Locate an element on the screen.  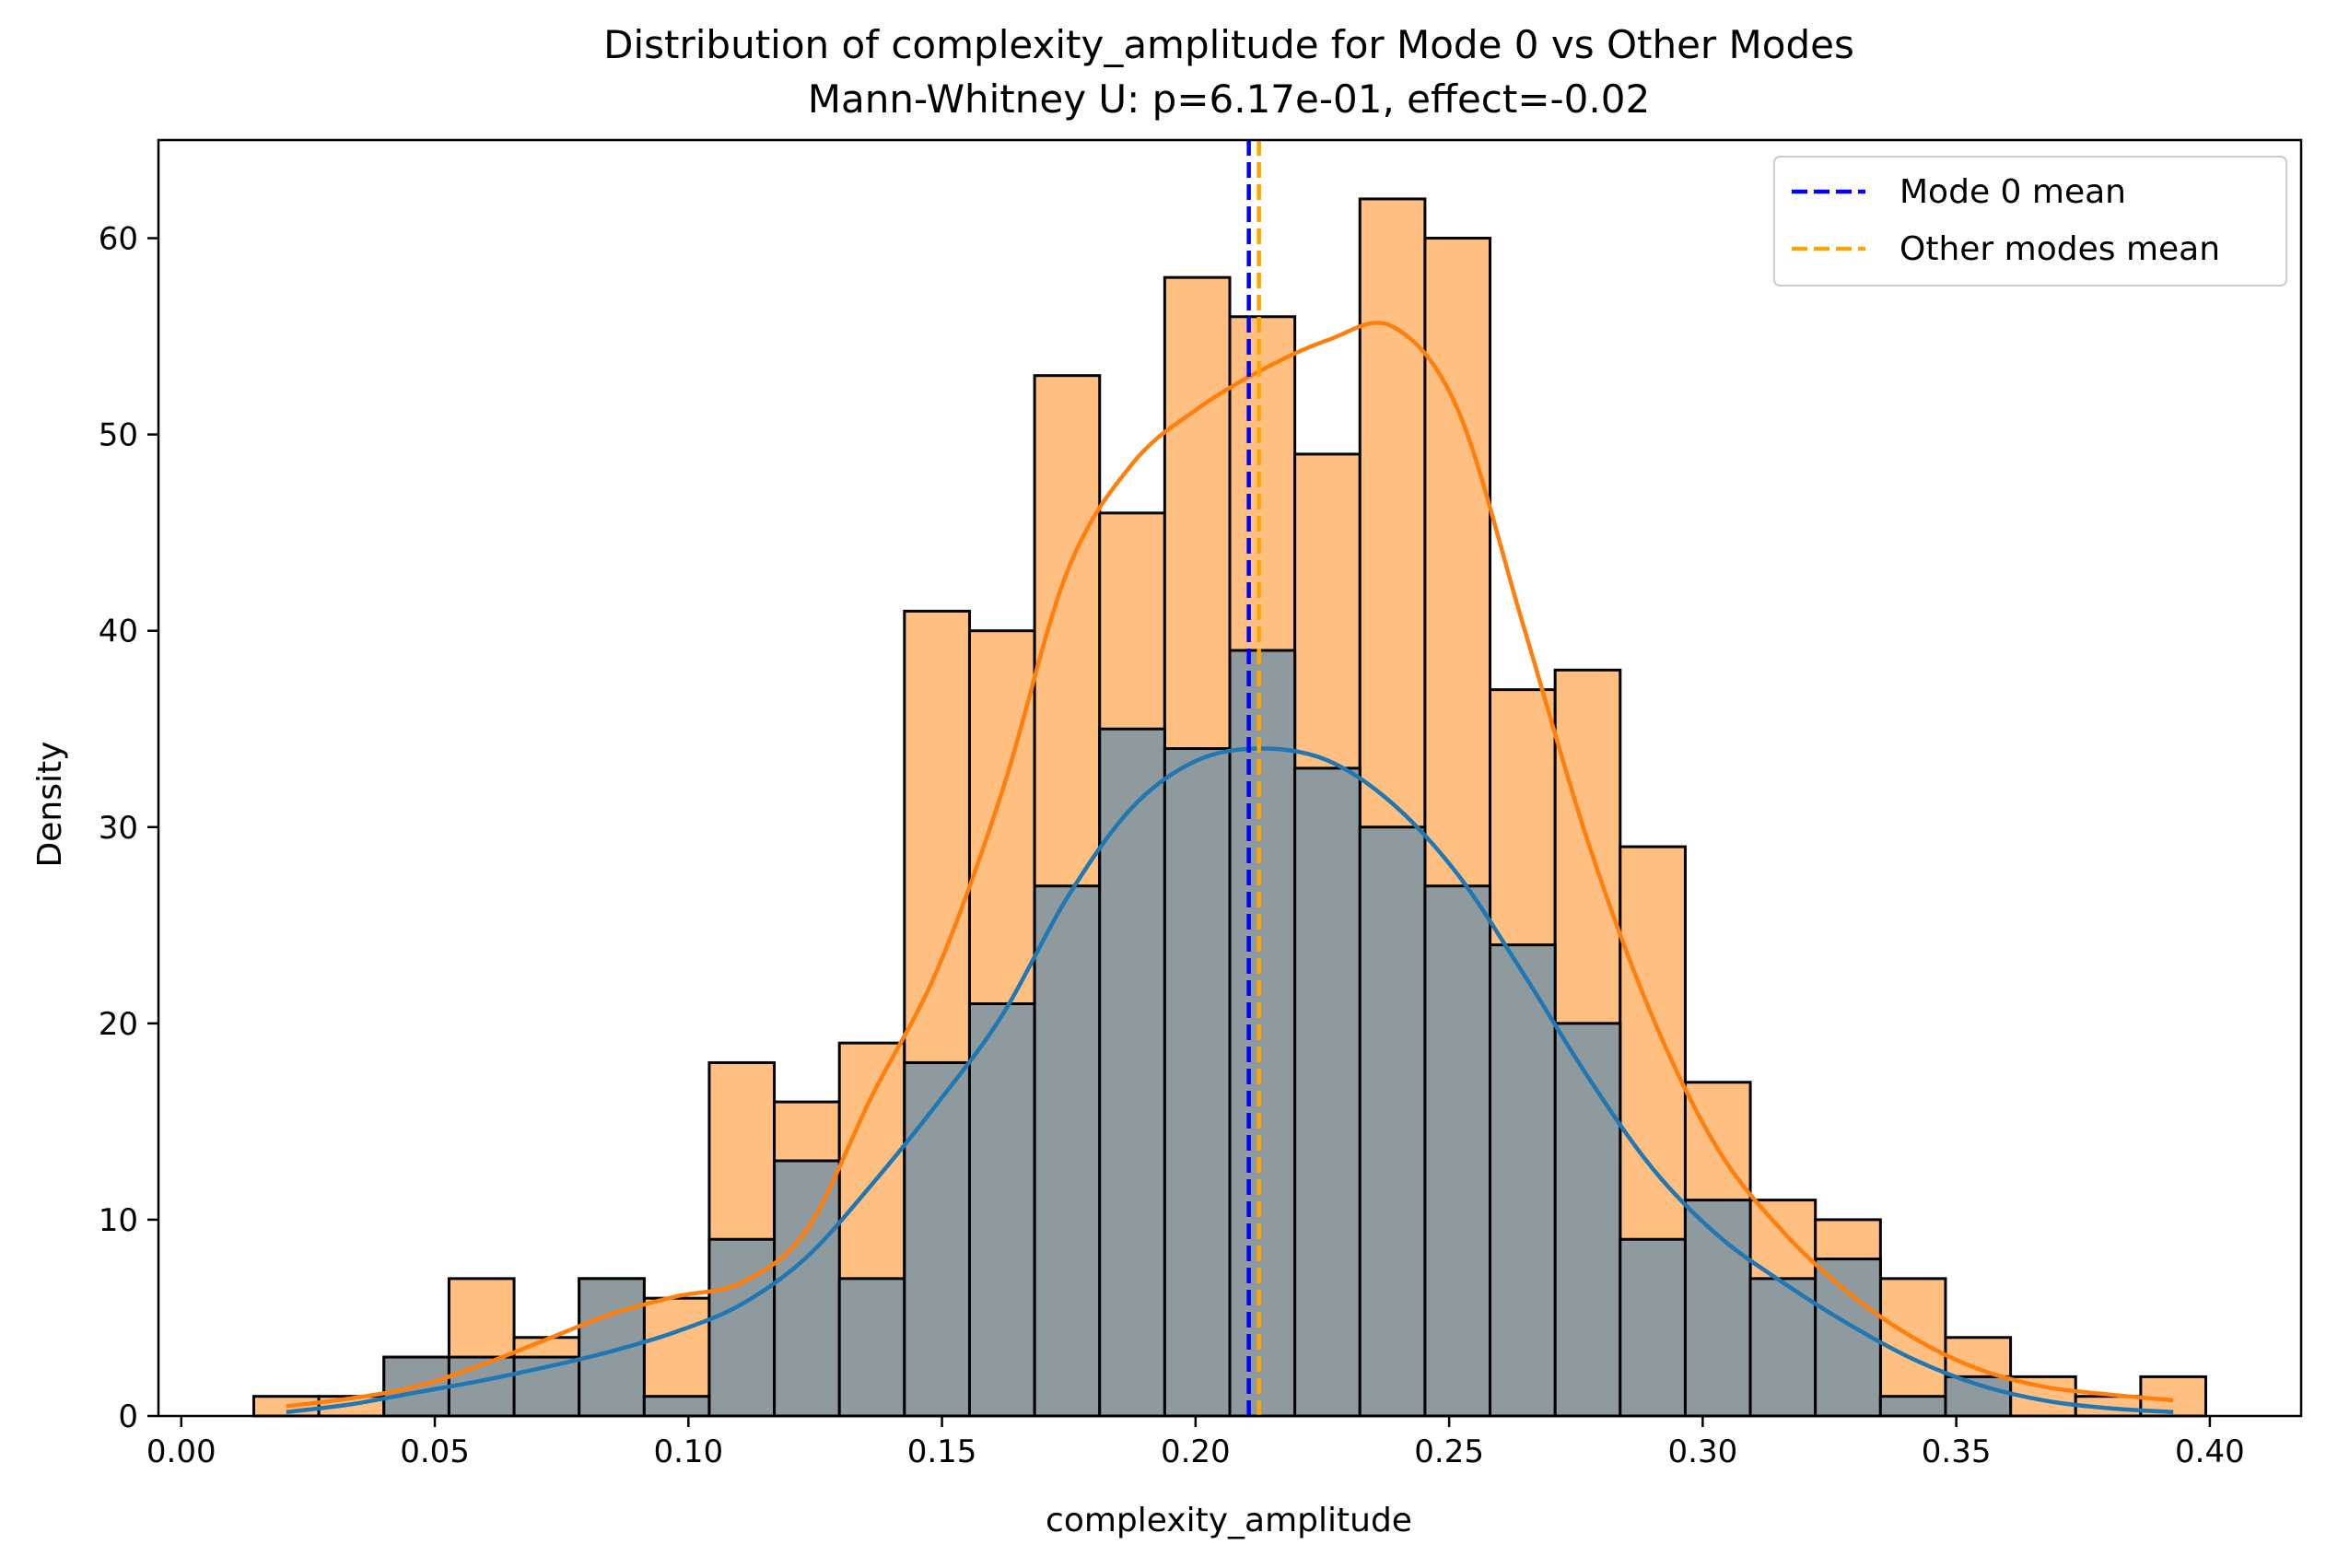
x-tick-label: 0.40 is located at coordinates (2210, 1451).